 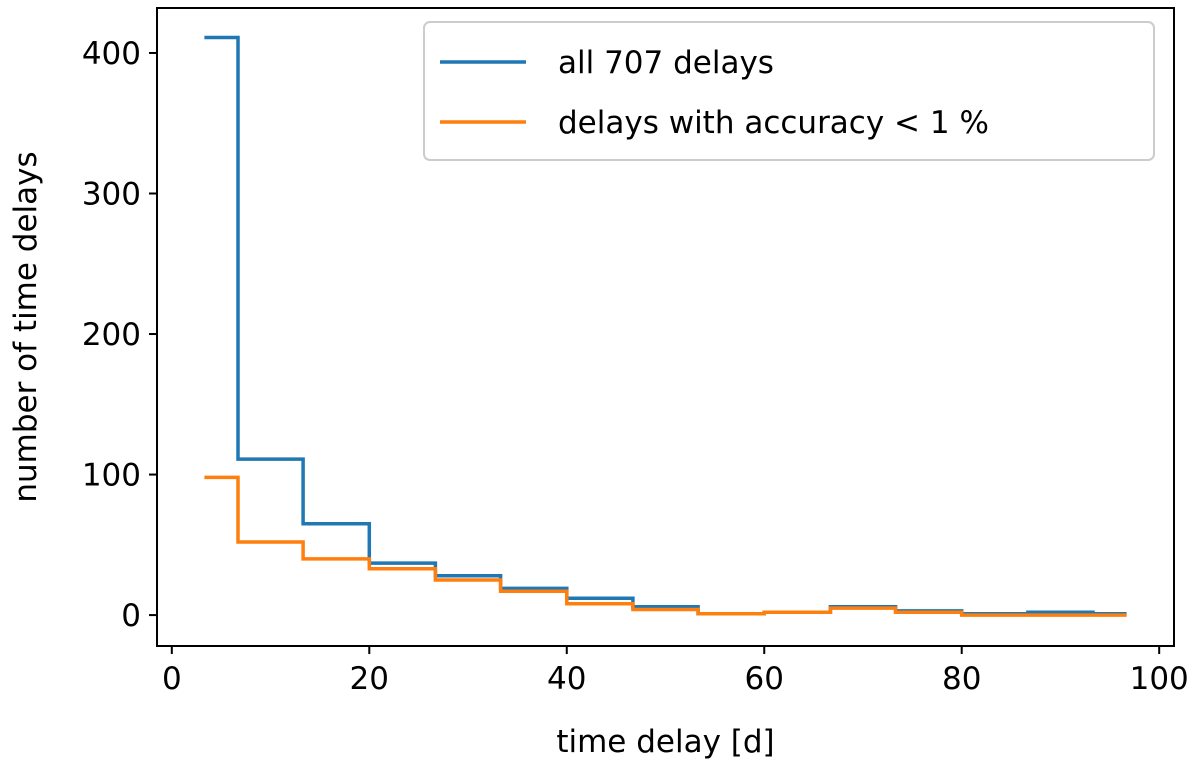 What do you see at coordinates (675, 671) in the screenshot?
I see `x-axis-ticks: 0 20 40 60 80 100` at bounding box center [675, 671].